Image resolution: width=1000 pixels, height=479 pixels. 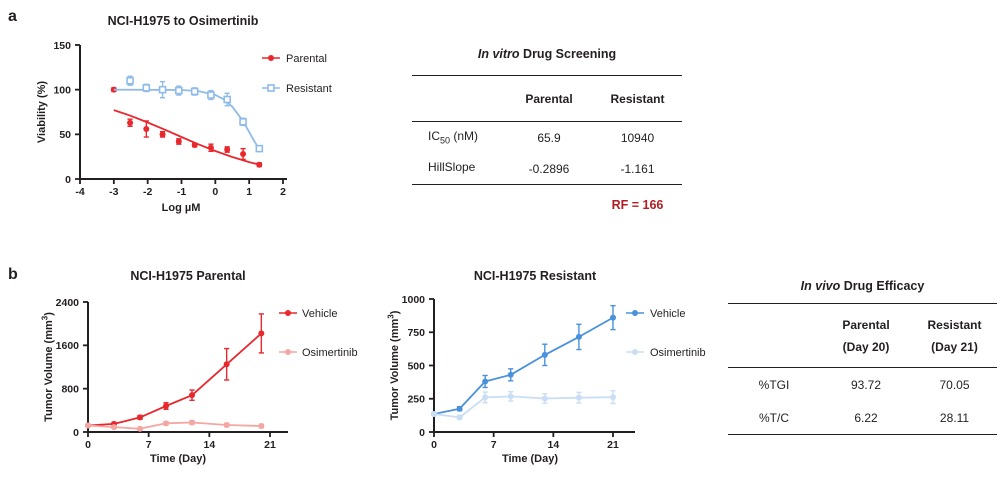 I want to click on invivo-parental-header-line1: Parental, so click(x=866, y=324).